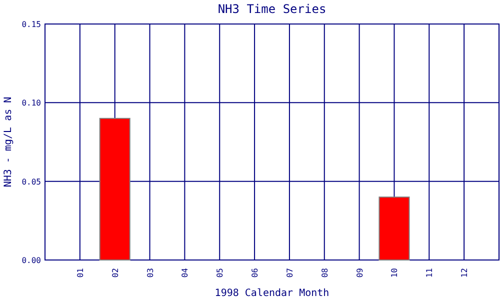  I want to click on x-tick-label: 03, so click(150, 273).